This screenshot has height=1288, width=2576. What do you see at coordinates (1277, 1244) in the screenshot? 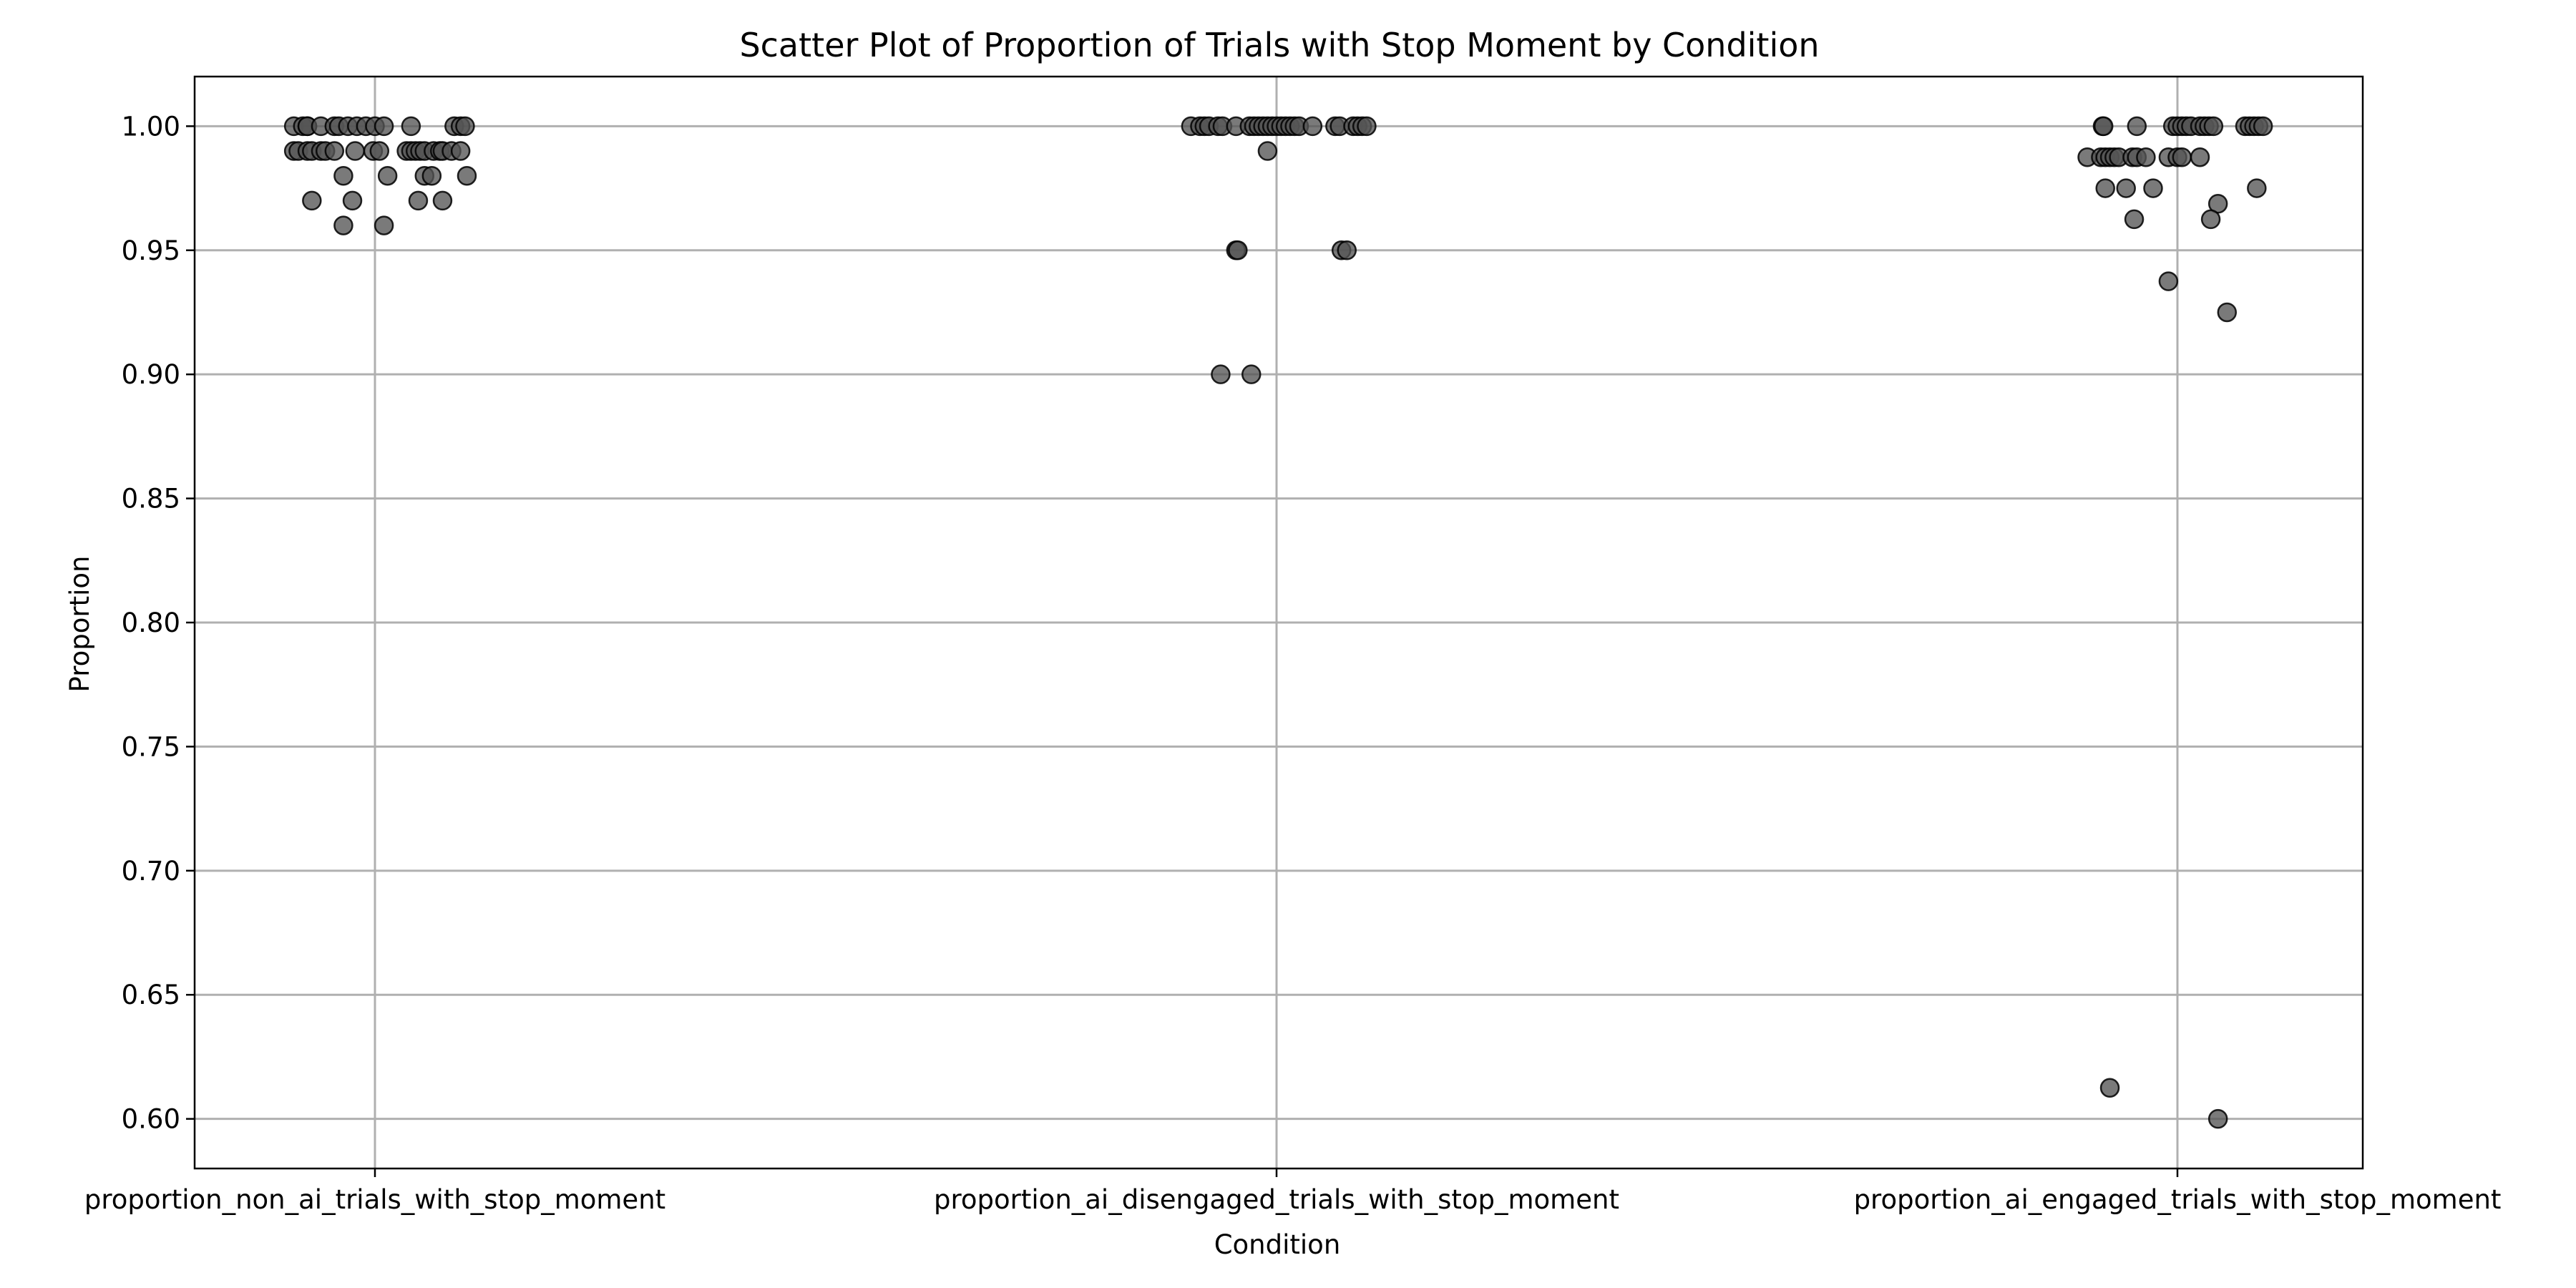
I see `x-axis-label: Condition` at bounding box center [1277, 1244].